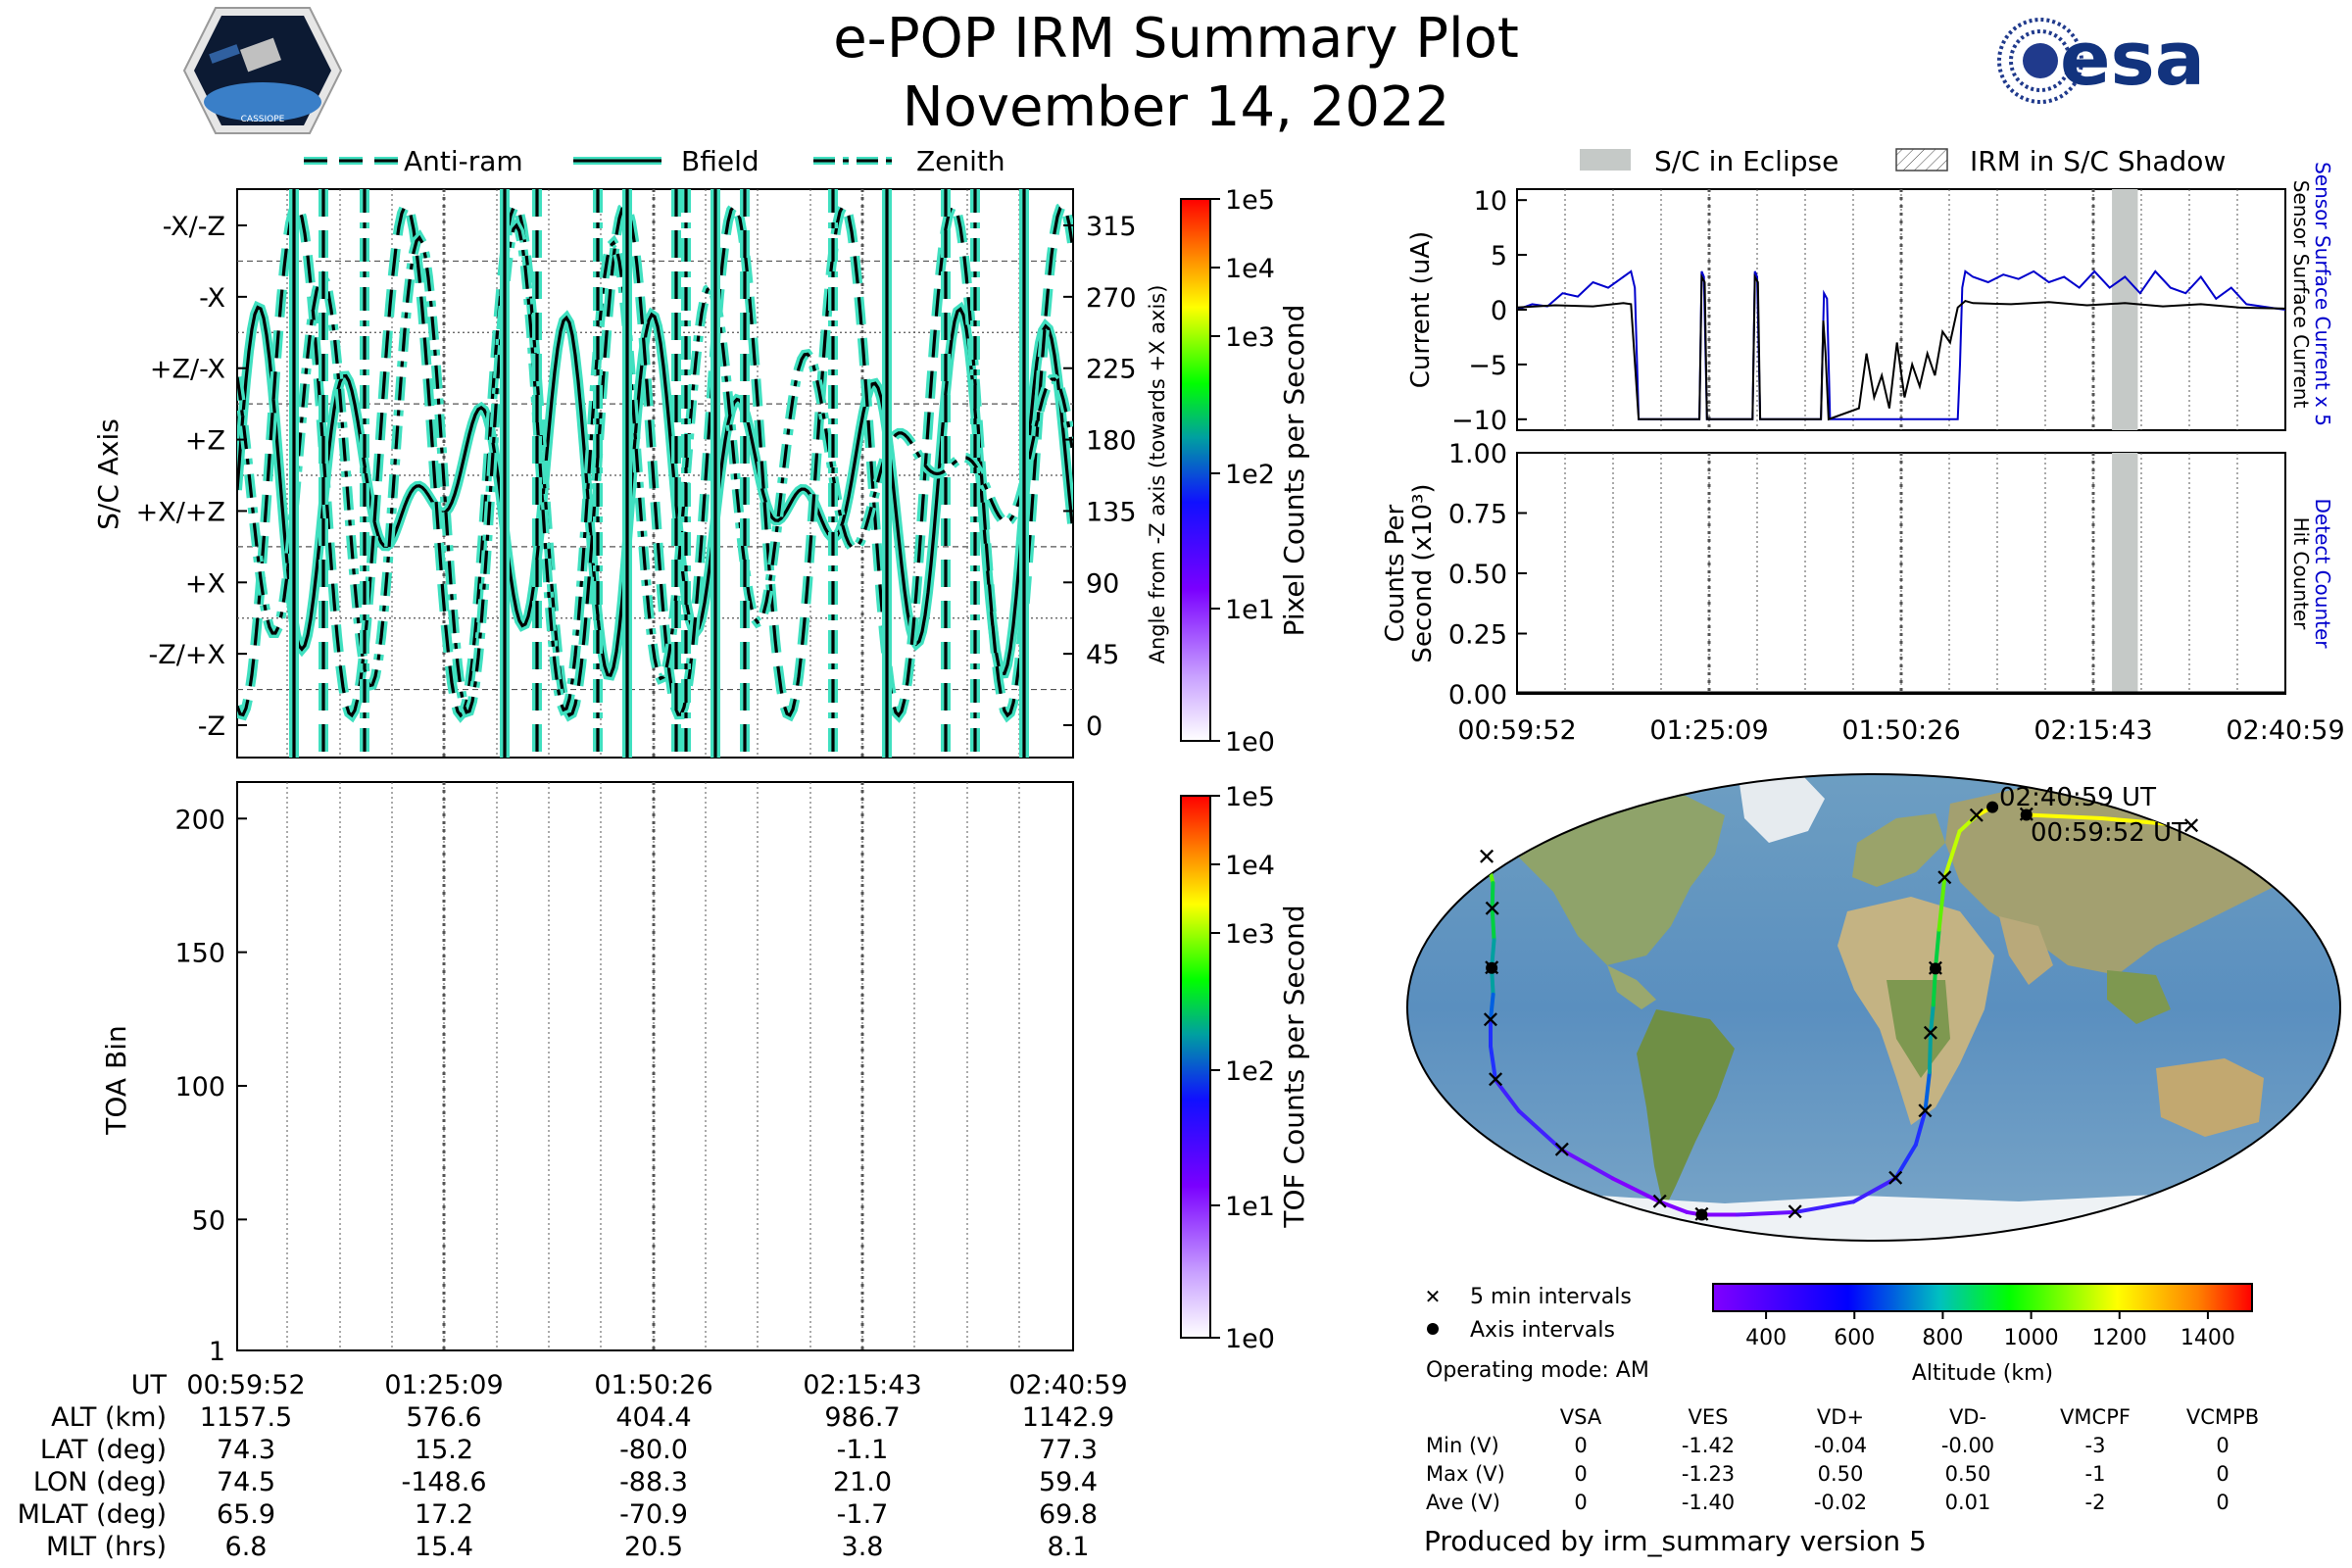  Describe the element at coordinates (1157, 474) in the screenshot. I see `direction-right-axis-label: Angle from -Z axis (towards +X axis)` at that location.